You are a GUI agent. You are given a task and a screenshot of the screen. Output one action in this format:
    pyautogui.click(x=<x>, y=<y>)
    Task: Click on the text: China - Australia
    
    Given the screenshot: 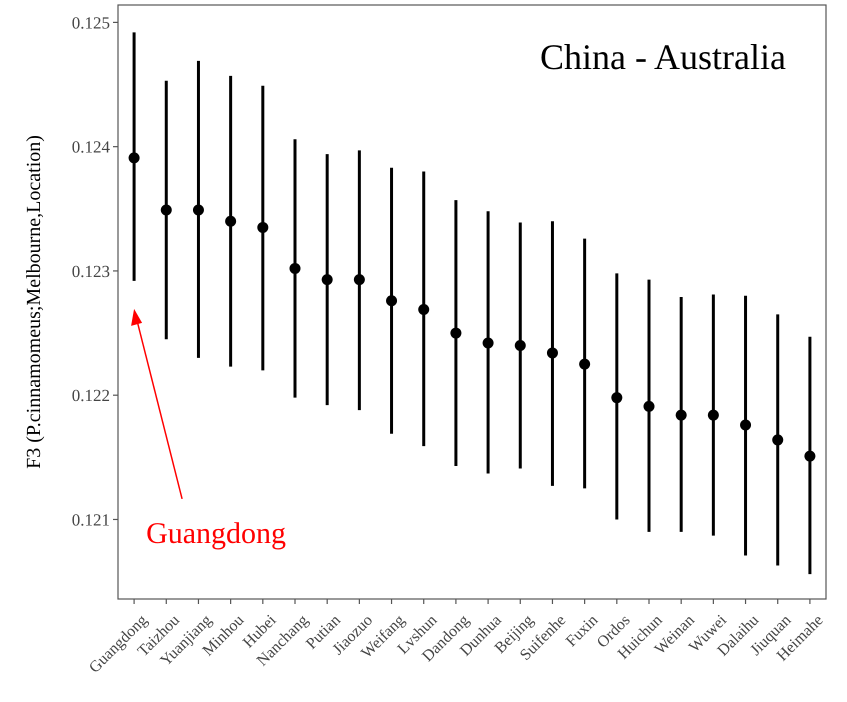 What is the action you would take?
    pyautogui.click(x=663, y=57)
    